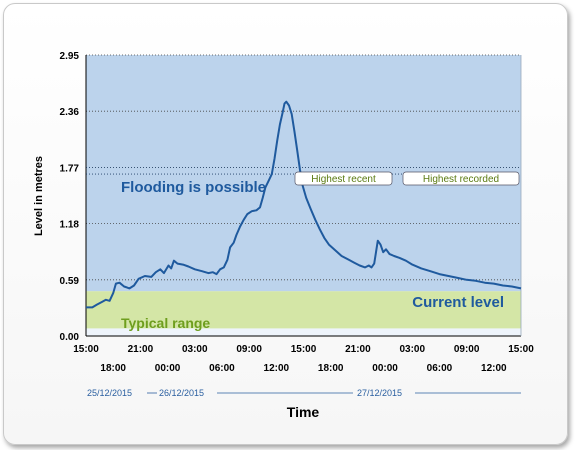 The width and height of the screenshot is (575, 450). What do you see at coordinates (109, 393) in the screenshot?
I see `date-label: 25/12/2015` at bounding box center [109, 393].